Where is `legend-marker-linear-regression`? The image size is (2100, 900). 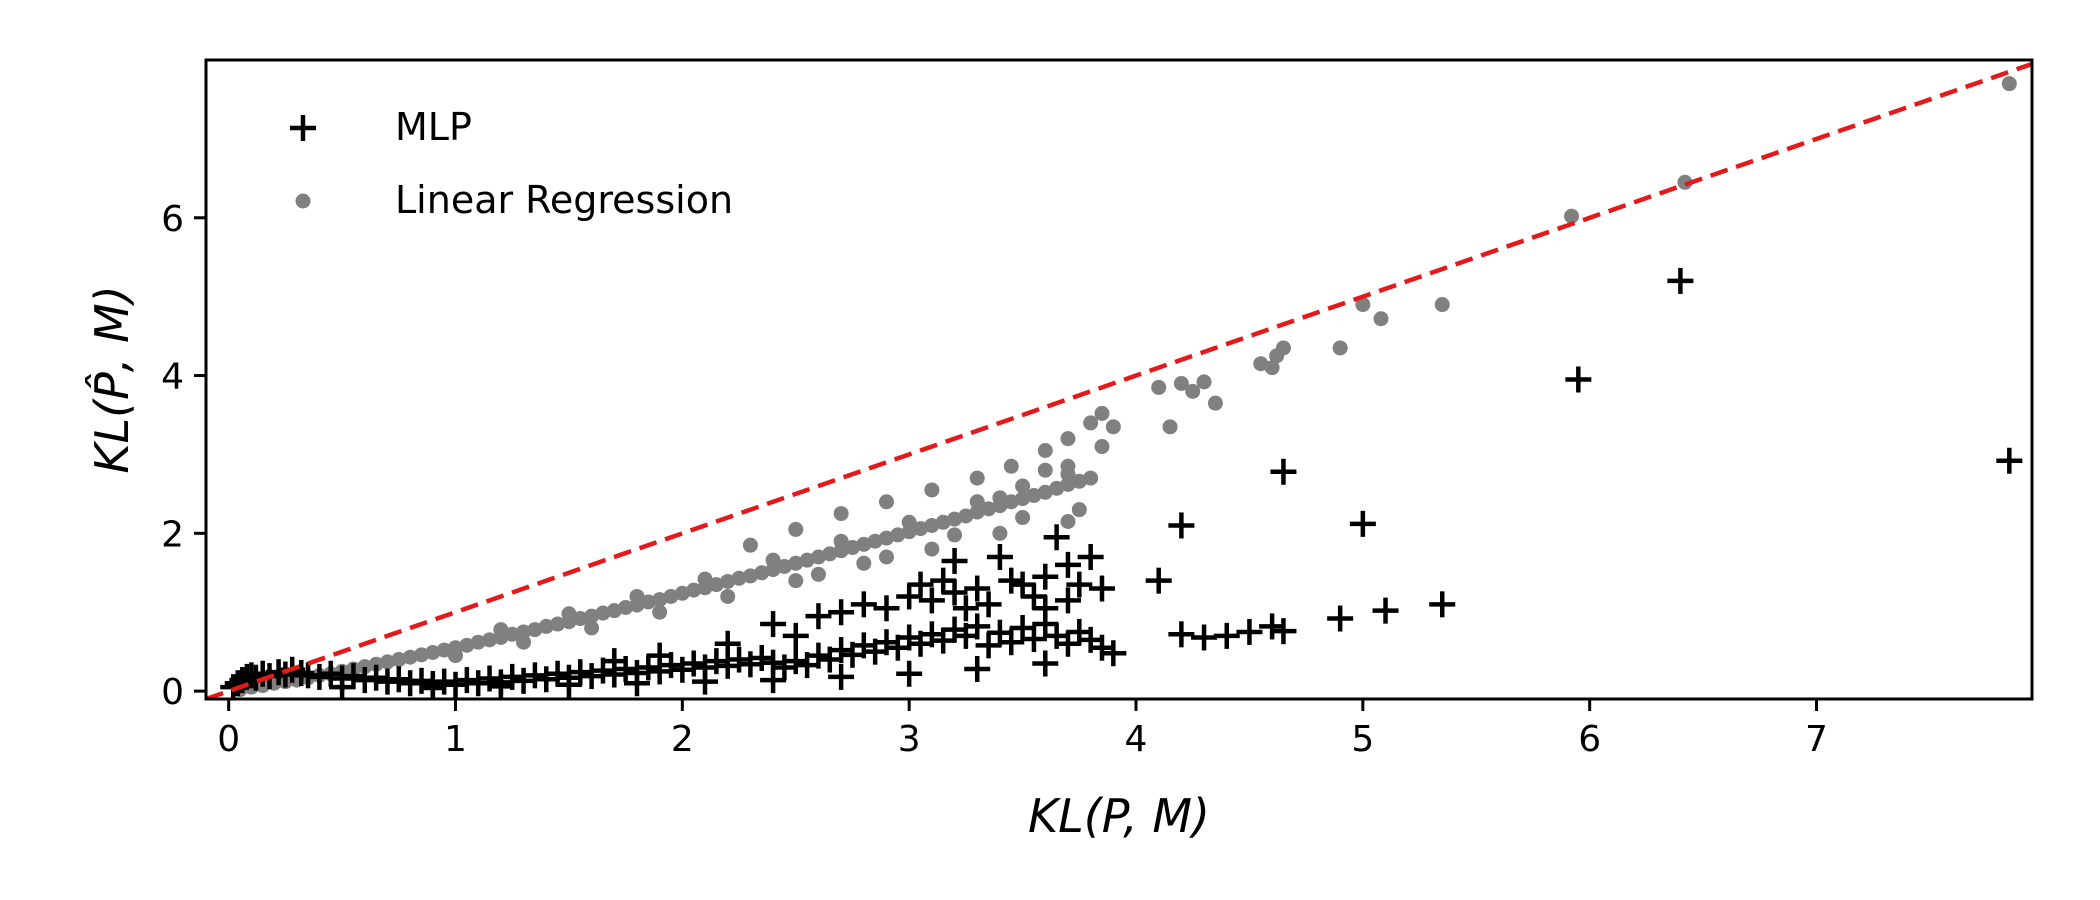
legend-marker-linear-regression is located at coordinates (303, 201).